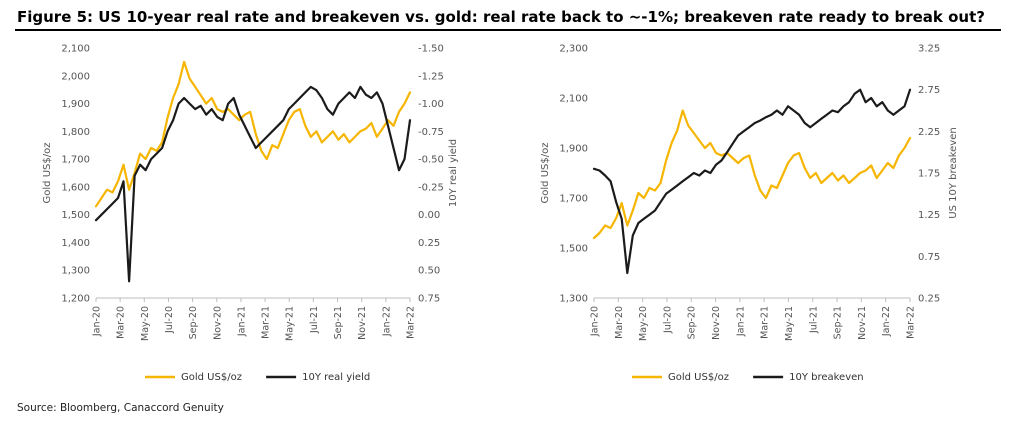  I want to click on y2-tick-label: -0.50, so click(431, 160).